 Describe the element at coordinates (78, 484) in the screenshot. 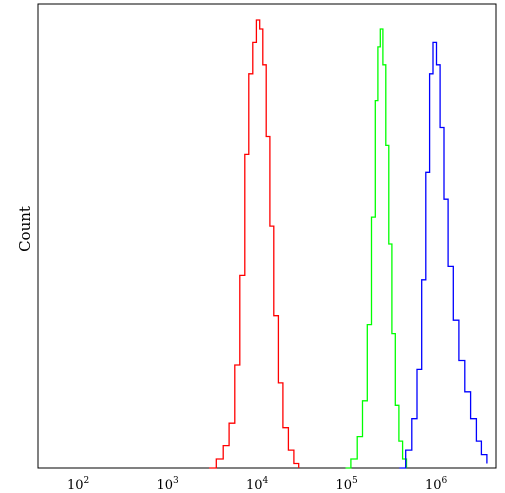

I see `x-tick-label-0: 102` at that location.